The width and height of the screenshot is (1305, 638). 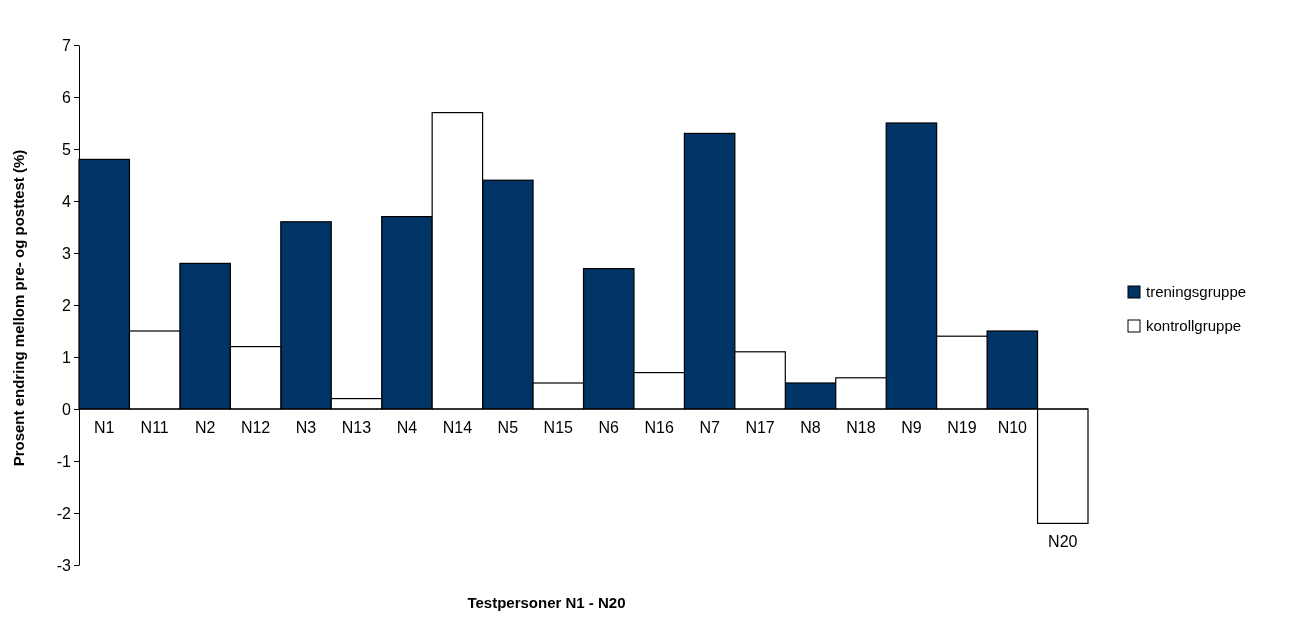 I want to click on y-tick-label: 5, so click(x=67, y=149).